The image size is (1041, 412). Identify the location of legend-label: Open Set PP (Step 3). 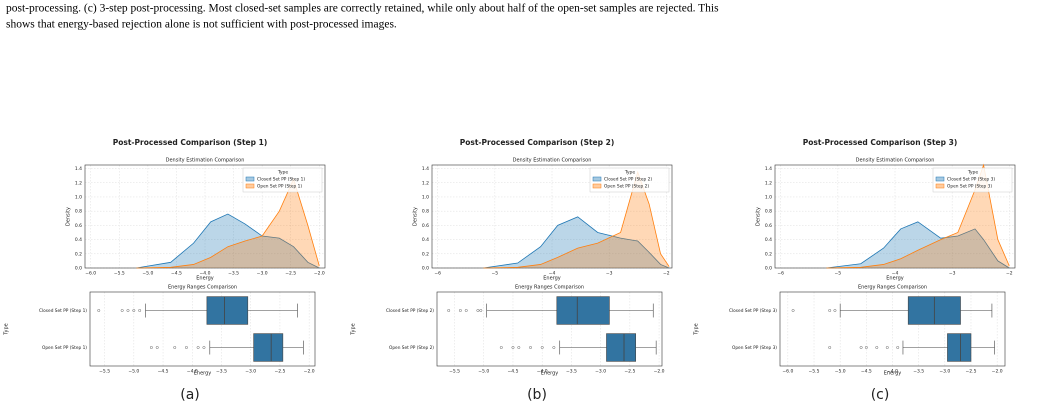
(969, 187).